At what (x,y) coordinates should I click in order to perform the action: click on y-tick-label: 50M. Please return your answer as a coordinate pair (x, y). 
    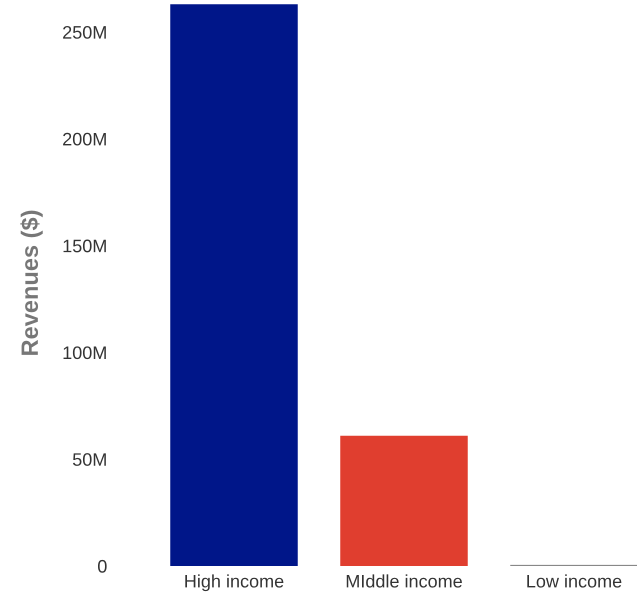
    Looking at the image, I should click on (89, 459).